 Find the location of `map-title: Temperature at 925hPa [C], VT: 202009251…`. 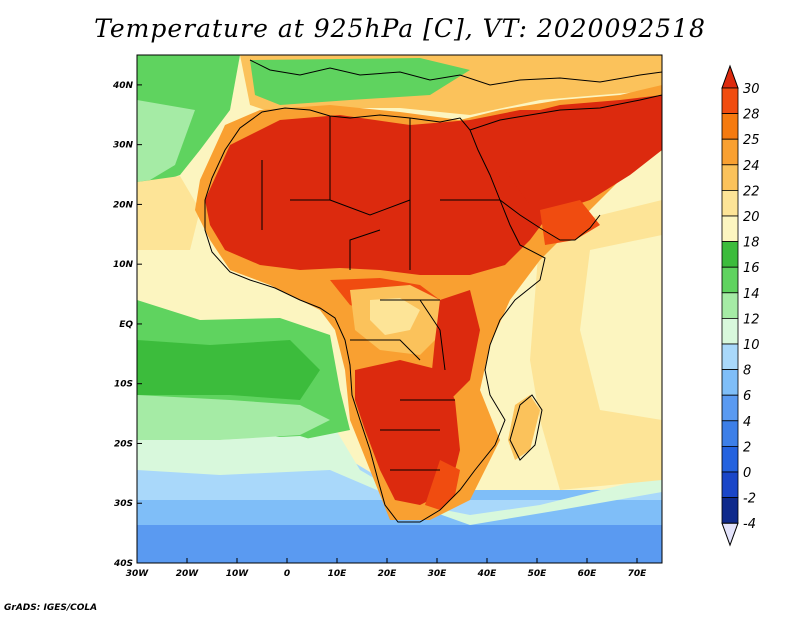

map-title: Temperature at 925hPa [C], VT: 202009251… is located at coordinates (400, 28).